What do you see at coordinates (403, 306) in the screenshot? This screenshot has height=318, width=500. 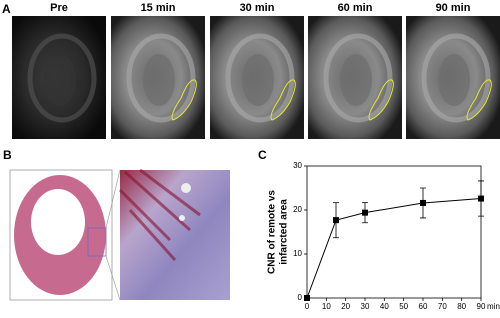 I see `x-tick-label: 50` at bounding box center [403, 306].